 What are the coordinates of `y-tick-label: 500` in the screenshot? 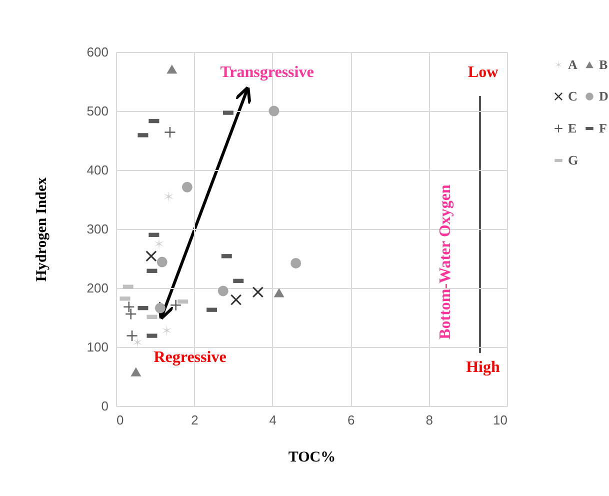 It's located at (97, 111).